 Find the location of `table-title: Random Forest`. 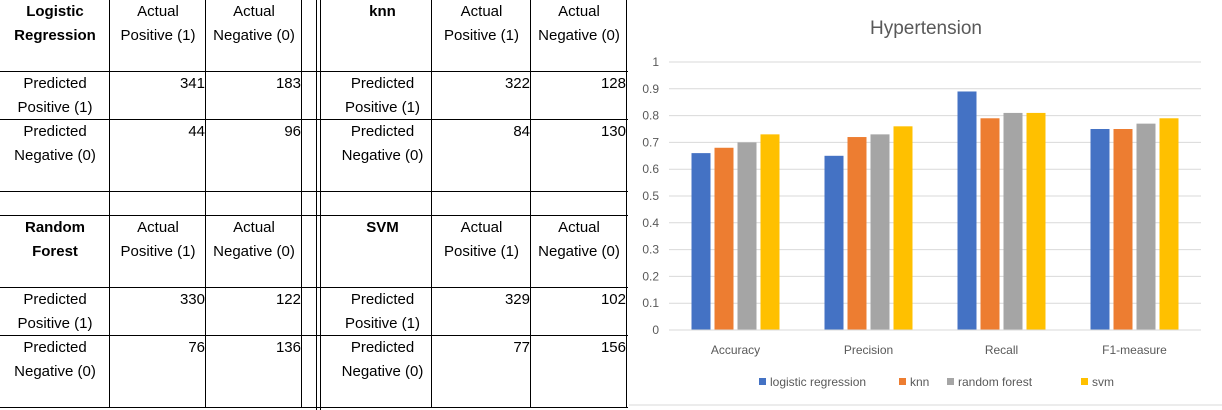

table-title: Random Forest is located at coordinates (55, 239).